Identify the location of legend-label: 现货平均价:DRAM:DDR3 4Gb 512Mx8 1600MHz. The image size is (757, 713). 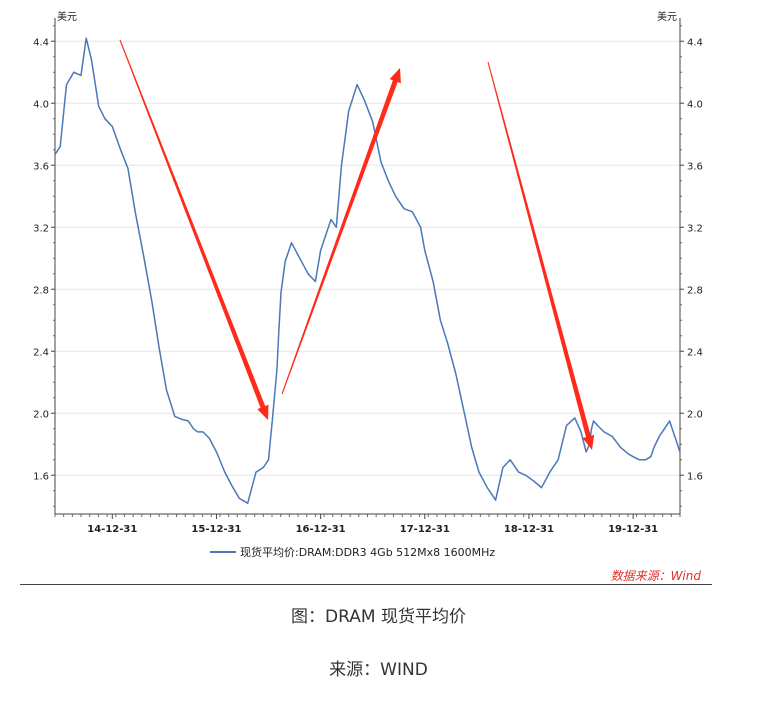
(367, 552).